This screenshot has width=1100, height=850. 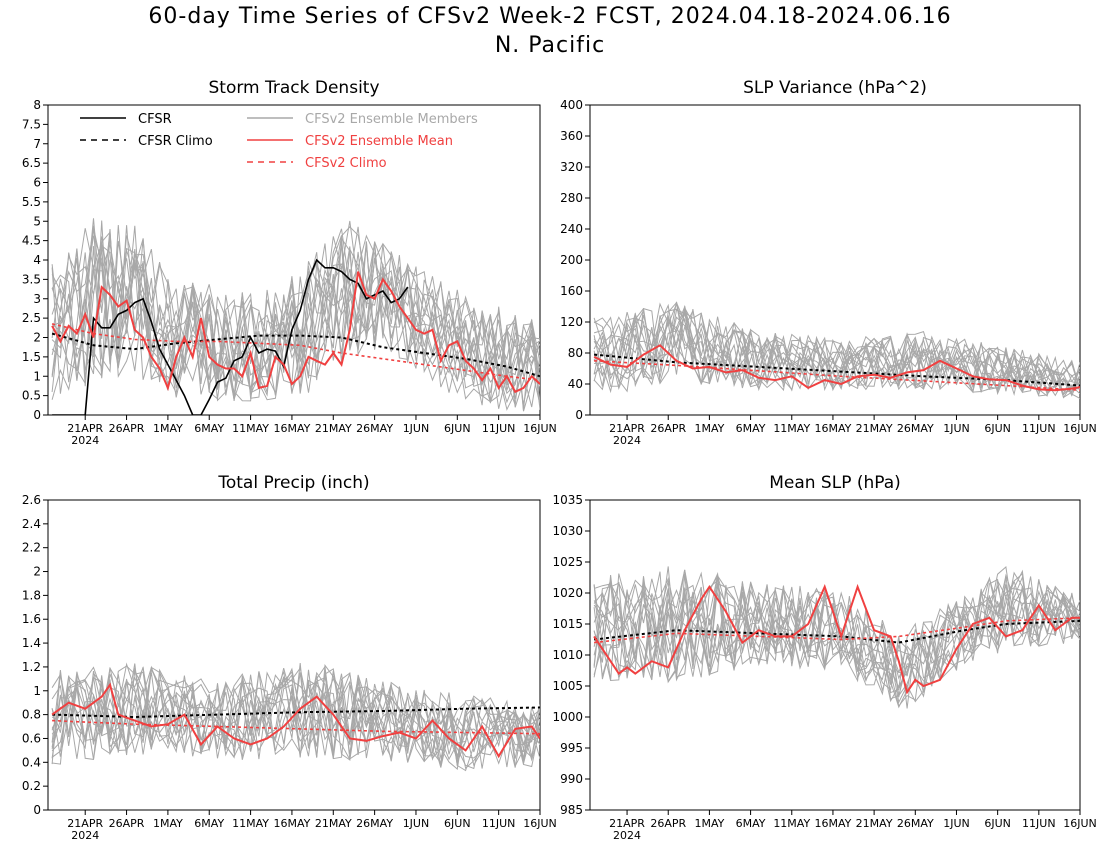 I want to click on y-tick-label: 2.4, so click(x=31, y=524).